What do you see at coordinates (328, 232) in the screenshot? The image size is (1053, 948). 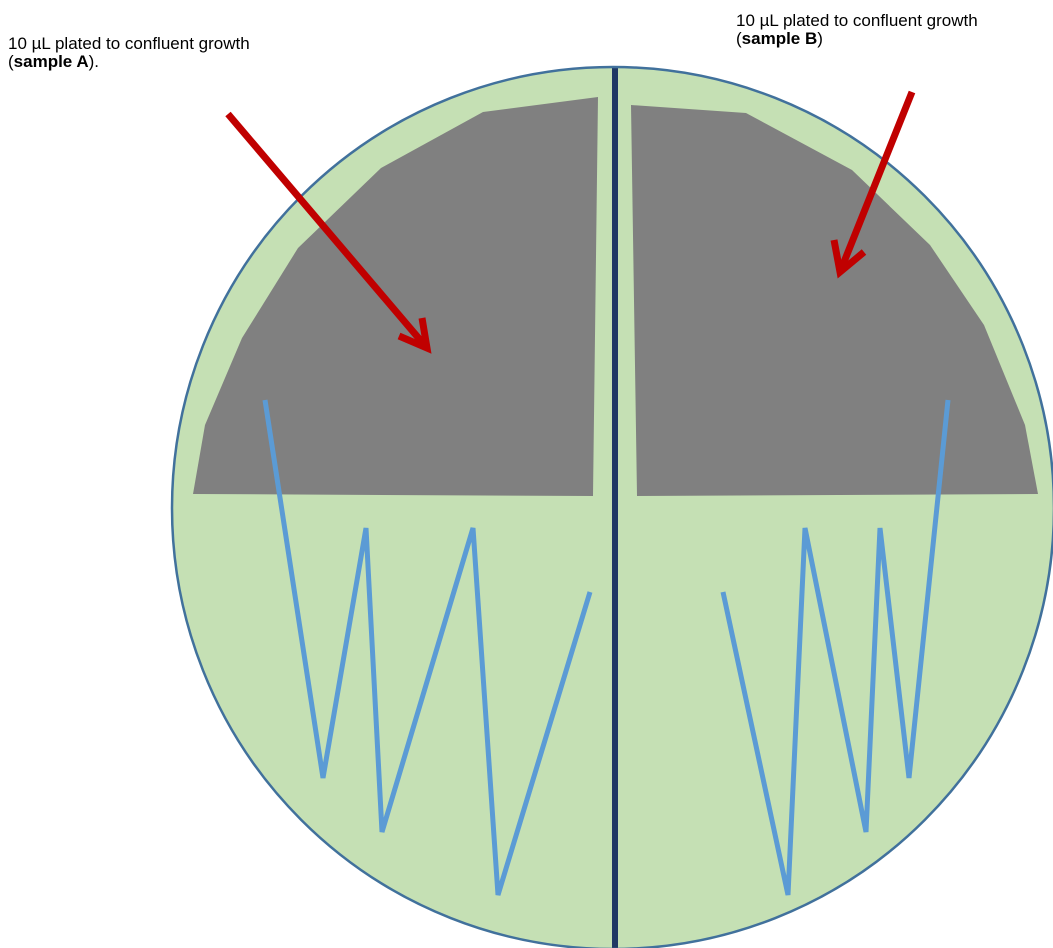 I see `arrow-sample-a` at bounding box center [328, 232].